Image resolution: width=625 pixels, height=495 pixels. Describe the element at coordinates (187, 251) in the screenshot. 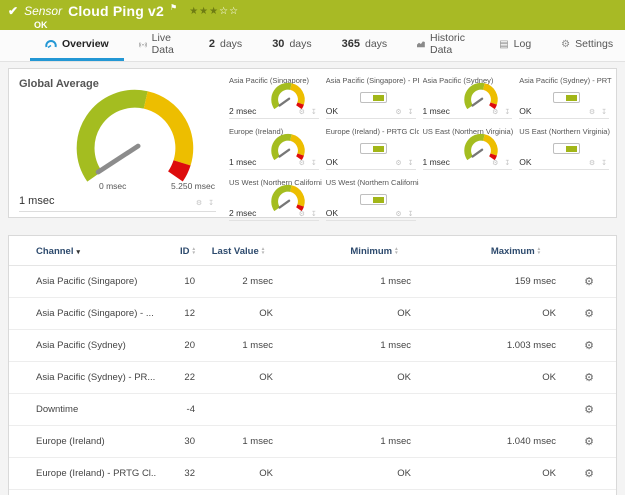

I see `column-header-id: ID ▴ ▾` at that location.